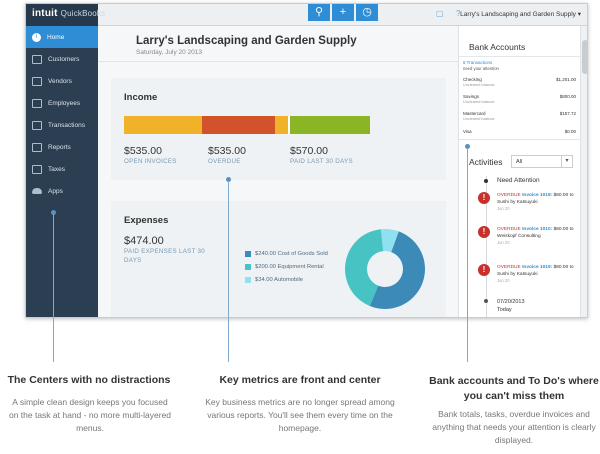  What do you see at coordinates (238, 125) in the screenshot?
I see `income-bar-overdue` at bounding box center [238, 125].